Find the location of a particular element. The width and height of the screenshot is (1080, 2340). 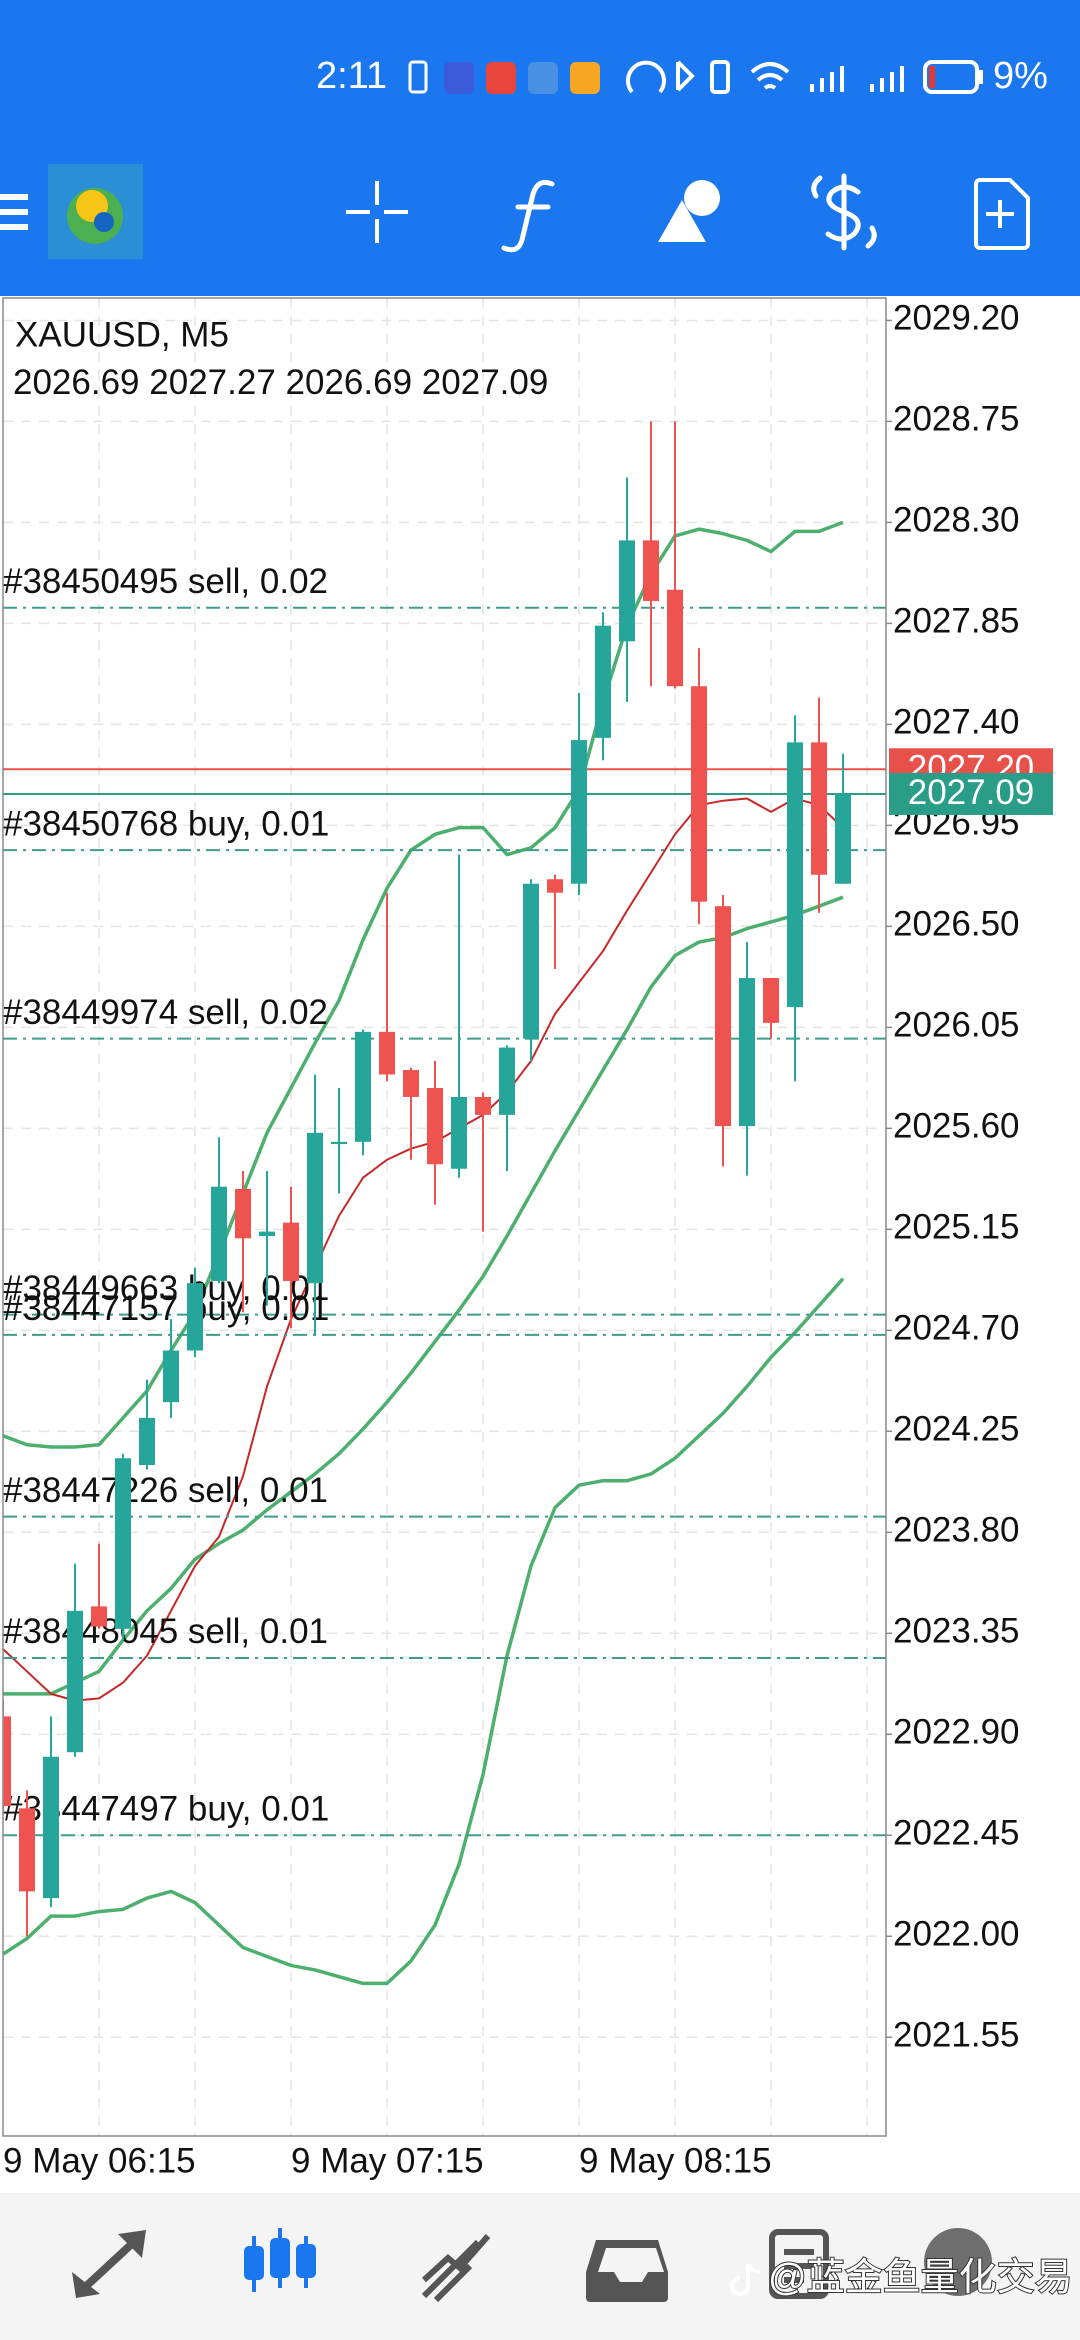

y-tick-label: 2028.30 is located at coordinates (956, 520).